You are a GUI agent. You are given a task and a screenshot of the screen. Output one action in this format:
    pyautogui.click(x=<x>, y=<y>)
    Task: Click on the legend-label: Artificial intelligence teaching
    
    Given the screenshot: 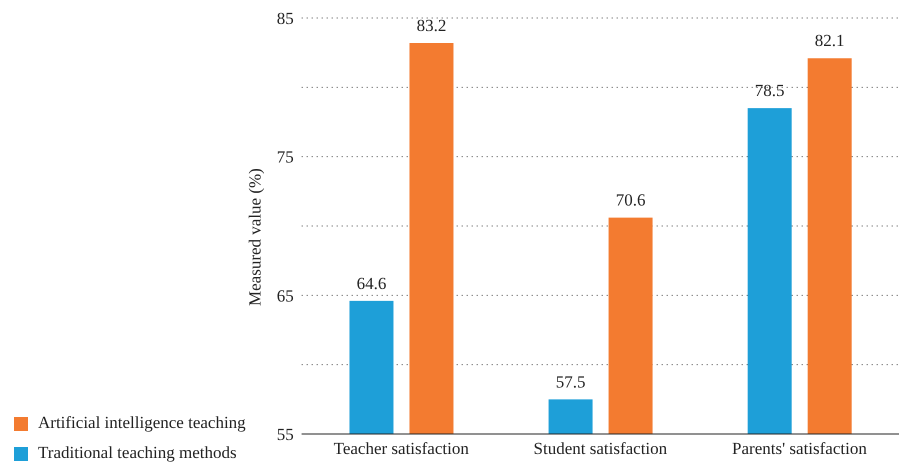 What is the action you would take?
    pyautogui.click(x=142, y=422)
    